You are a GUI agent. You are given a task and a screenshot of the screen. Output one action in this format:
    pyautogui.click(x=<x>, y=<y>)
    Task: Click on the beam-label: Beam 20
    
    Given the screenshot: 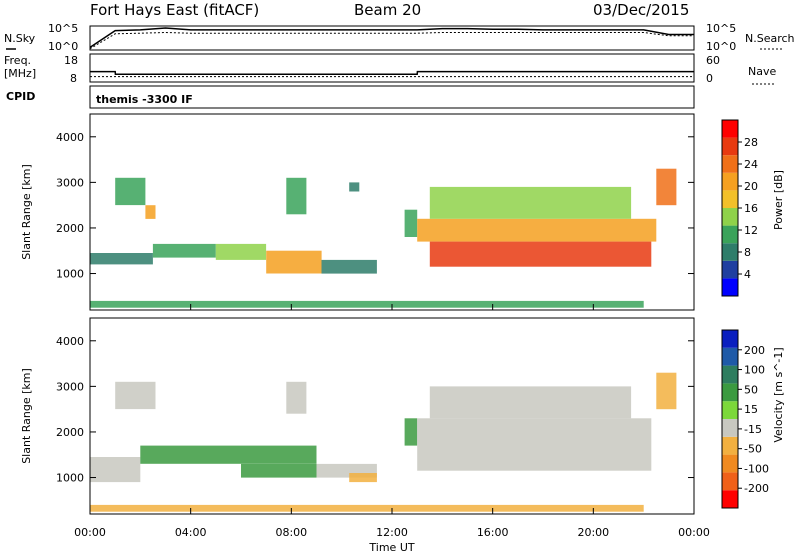 What is the action you would take?
    pyautogui.click(x=387, y=10)
    